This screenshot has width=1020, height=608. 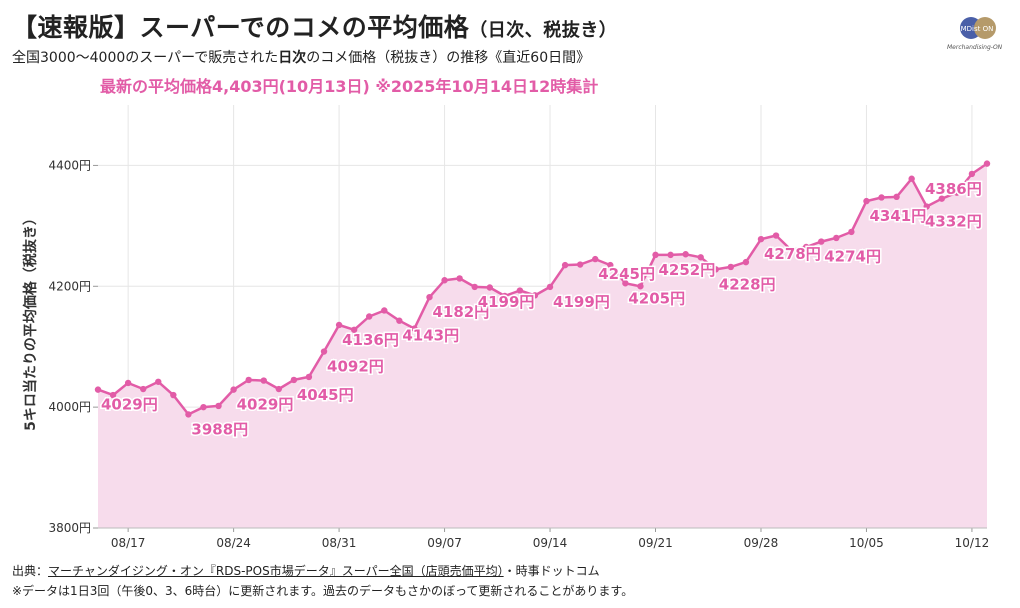 What do you see at coordinates (339, 543) in the screenshot?
I see `x-tick-label: 08/31` at bounding box center [339, 543].